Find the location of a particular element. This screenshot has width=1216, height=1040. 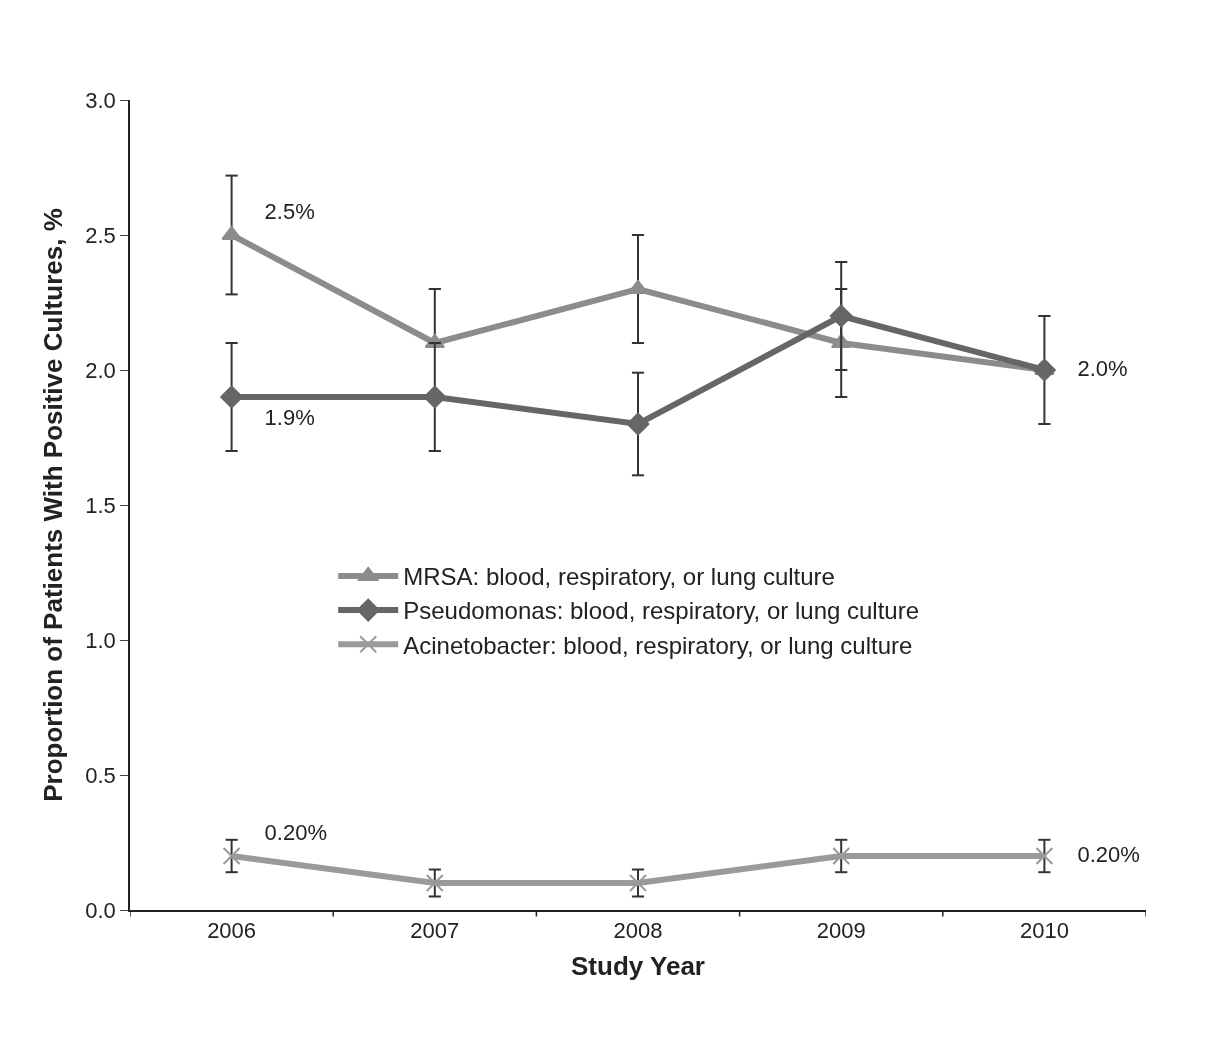

x-tick-label: 2009 is located at coordinates (841, 931).